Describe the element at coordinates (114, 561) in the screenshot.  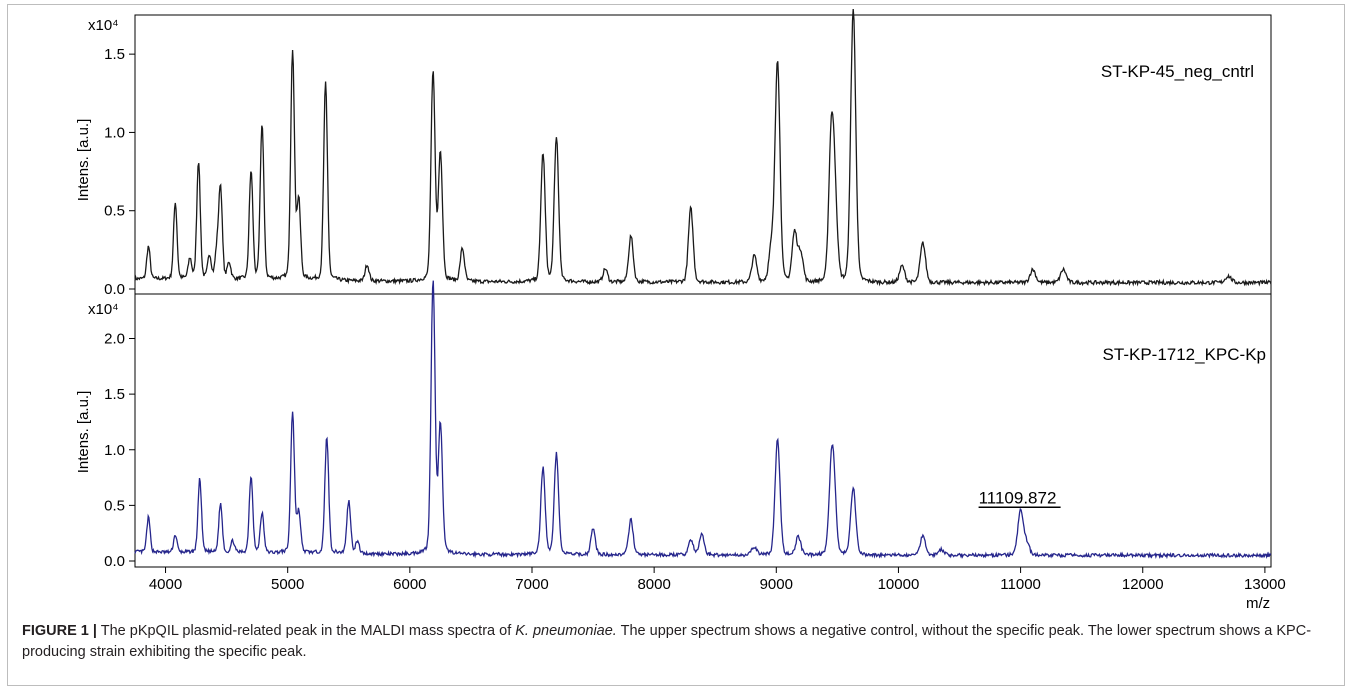
I see `lower-y-tick-label: 0.0` at that location.